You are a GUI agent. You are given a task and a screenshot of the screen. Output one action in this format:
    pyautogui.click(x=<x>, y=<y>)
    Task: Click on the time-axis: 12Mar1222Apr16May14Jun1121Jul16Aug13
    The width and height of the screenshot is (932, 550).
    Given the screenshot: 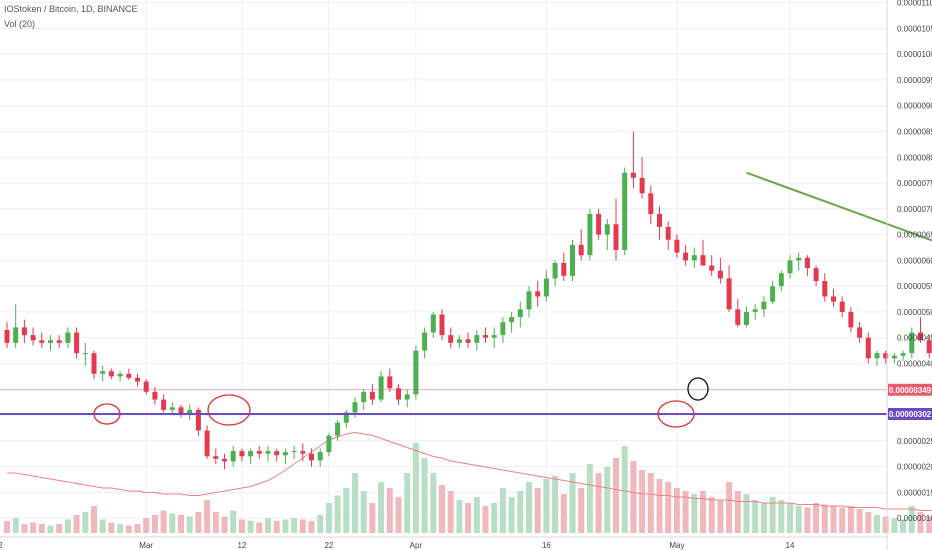 What is the action you would take?
    pyautogui.click(x=466, y=545)
    